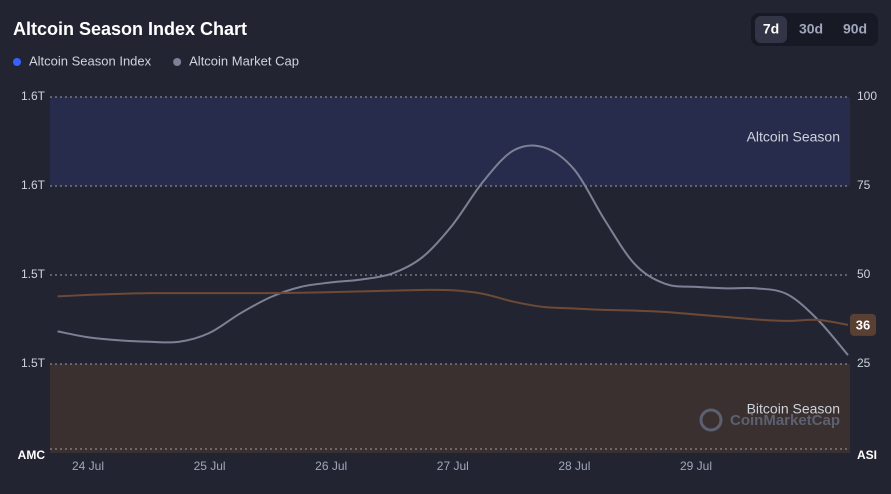 This screenshot has height=494, width=891. Describe the element at coordinates (331, 466) in the screenshot. I see `x-tick-label: 26 Jul` at that location.